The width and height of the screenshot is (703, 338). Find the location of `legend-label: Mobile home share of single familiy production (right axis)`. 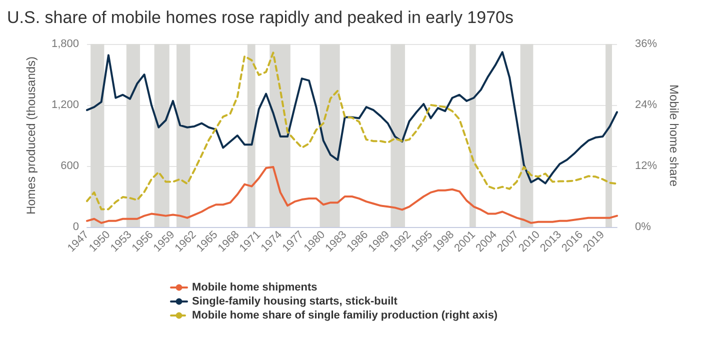

legend-label: Mobile home share of single familiy production (right axis) is located at coordinates (345, 316).